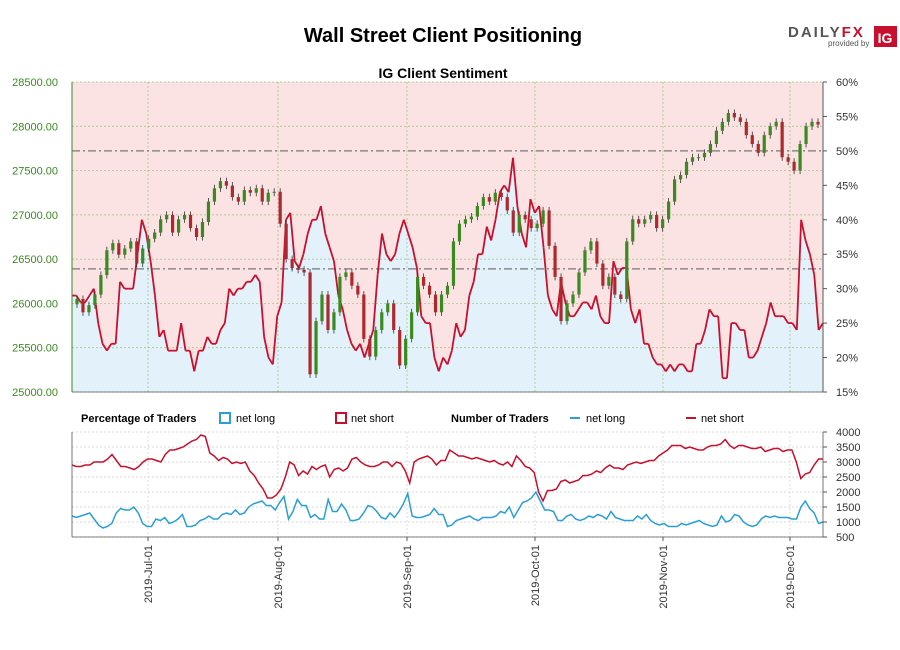  I want to click on pct-tick-label: 40%, so click(847, 221).